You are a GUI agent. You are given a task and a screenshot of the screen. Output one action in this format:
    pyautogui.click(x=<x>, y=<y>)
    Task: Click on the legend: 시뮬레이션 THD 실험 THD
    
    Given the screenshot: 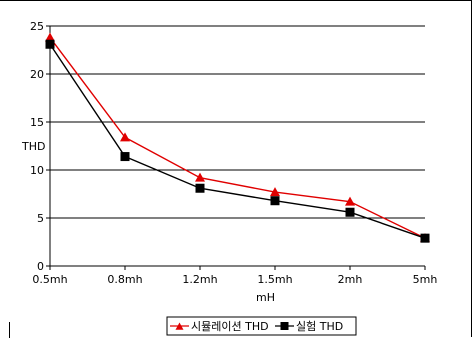 What is the action you would take?
    pyautogui.click(x=261, y=326)
    